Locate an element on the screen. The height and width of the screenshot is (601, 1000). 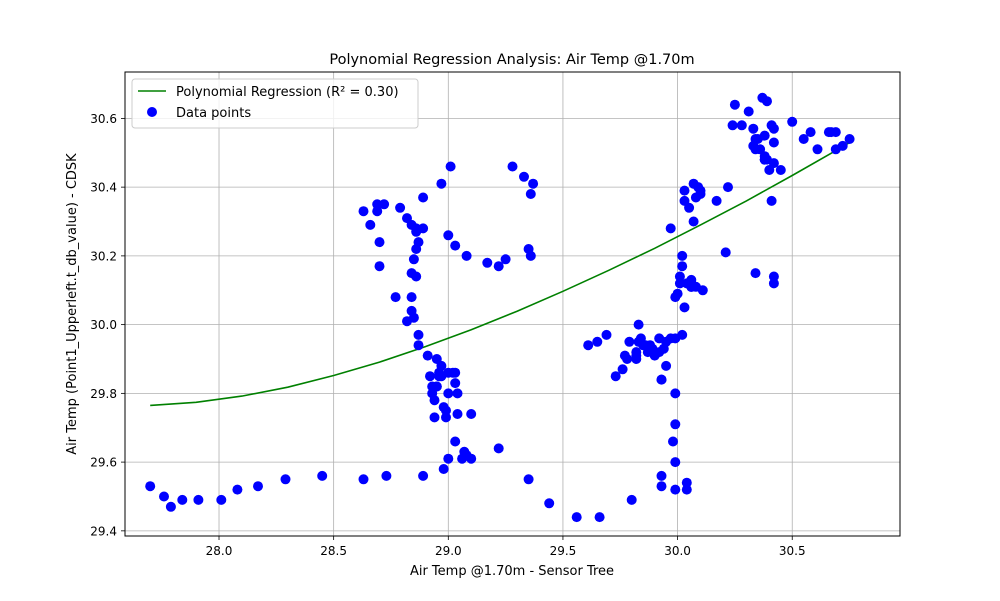
y-tick-label: 29.4 is located at coordinates (103, 531).